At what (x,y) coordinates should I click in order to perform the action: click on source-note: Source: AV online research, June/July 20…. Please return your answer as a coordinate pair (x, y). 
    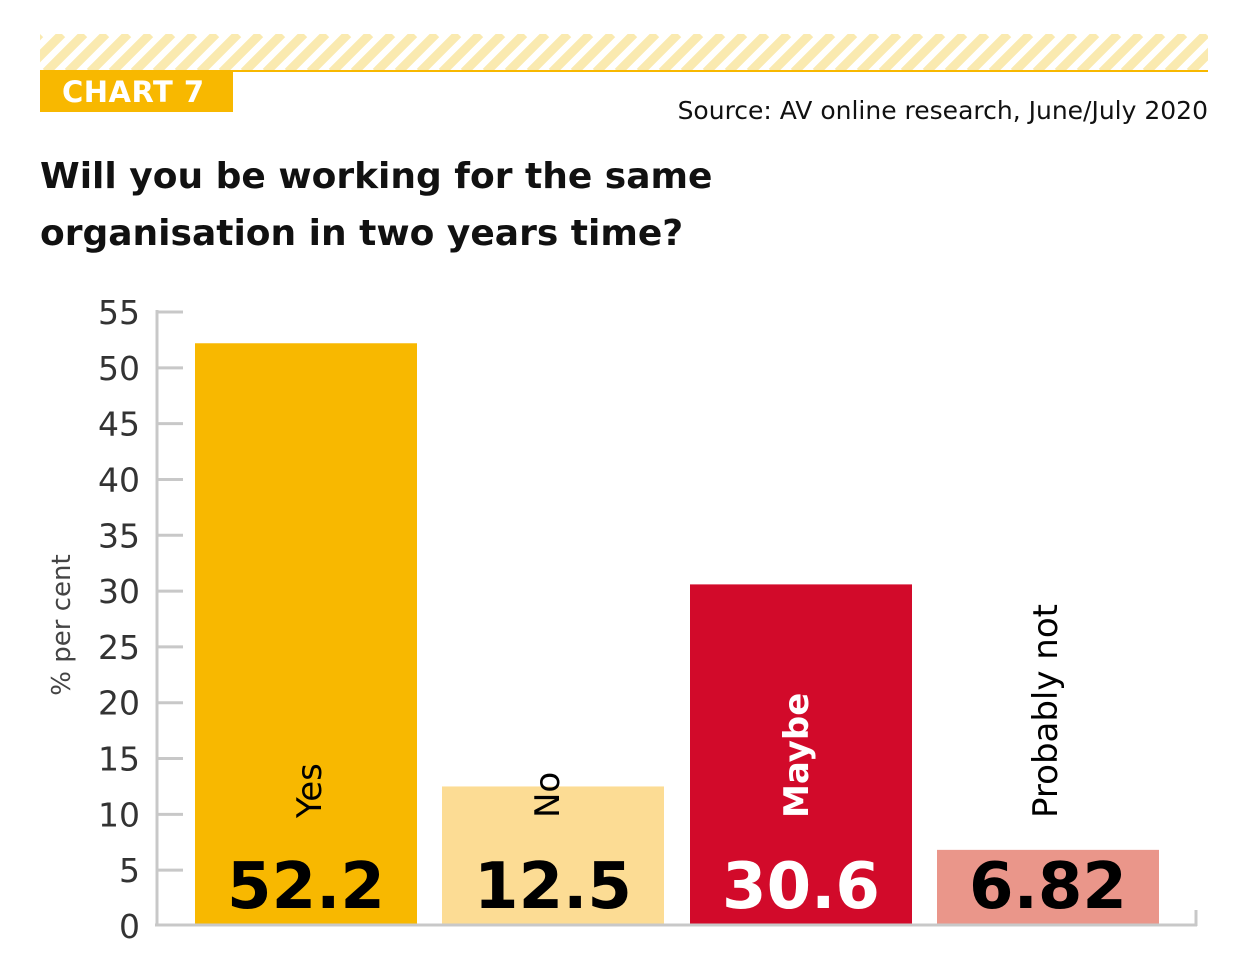
    Looking at the image, I should click on (942, 110).